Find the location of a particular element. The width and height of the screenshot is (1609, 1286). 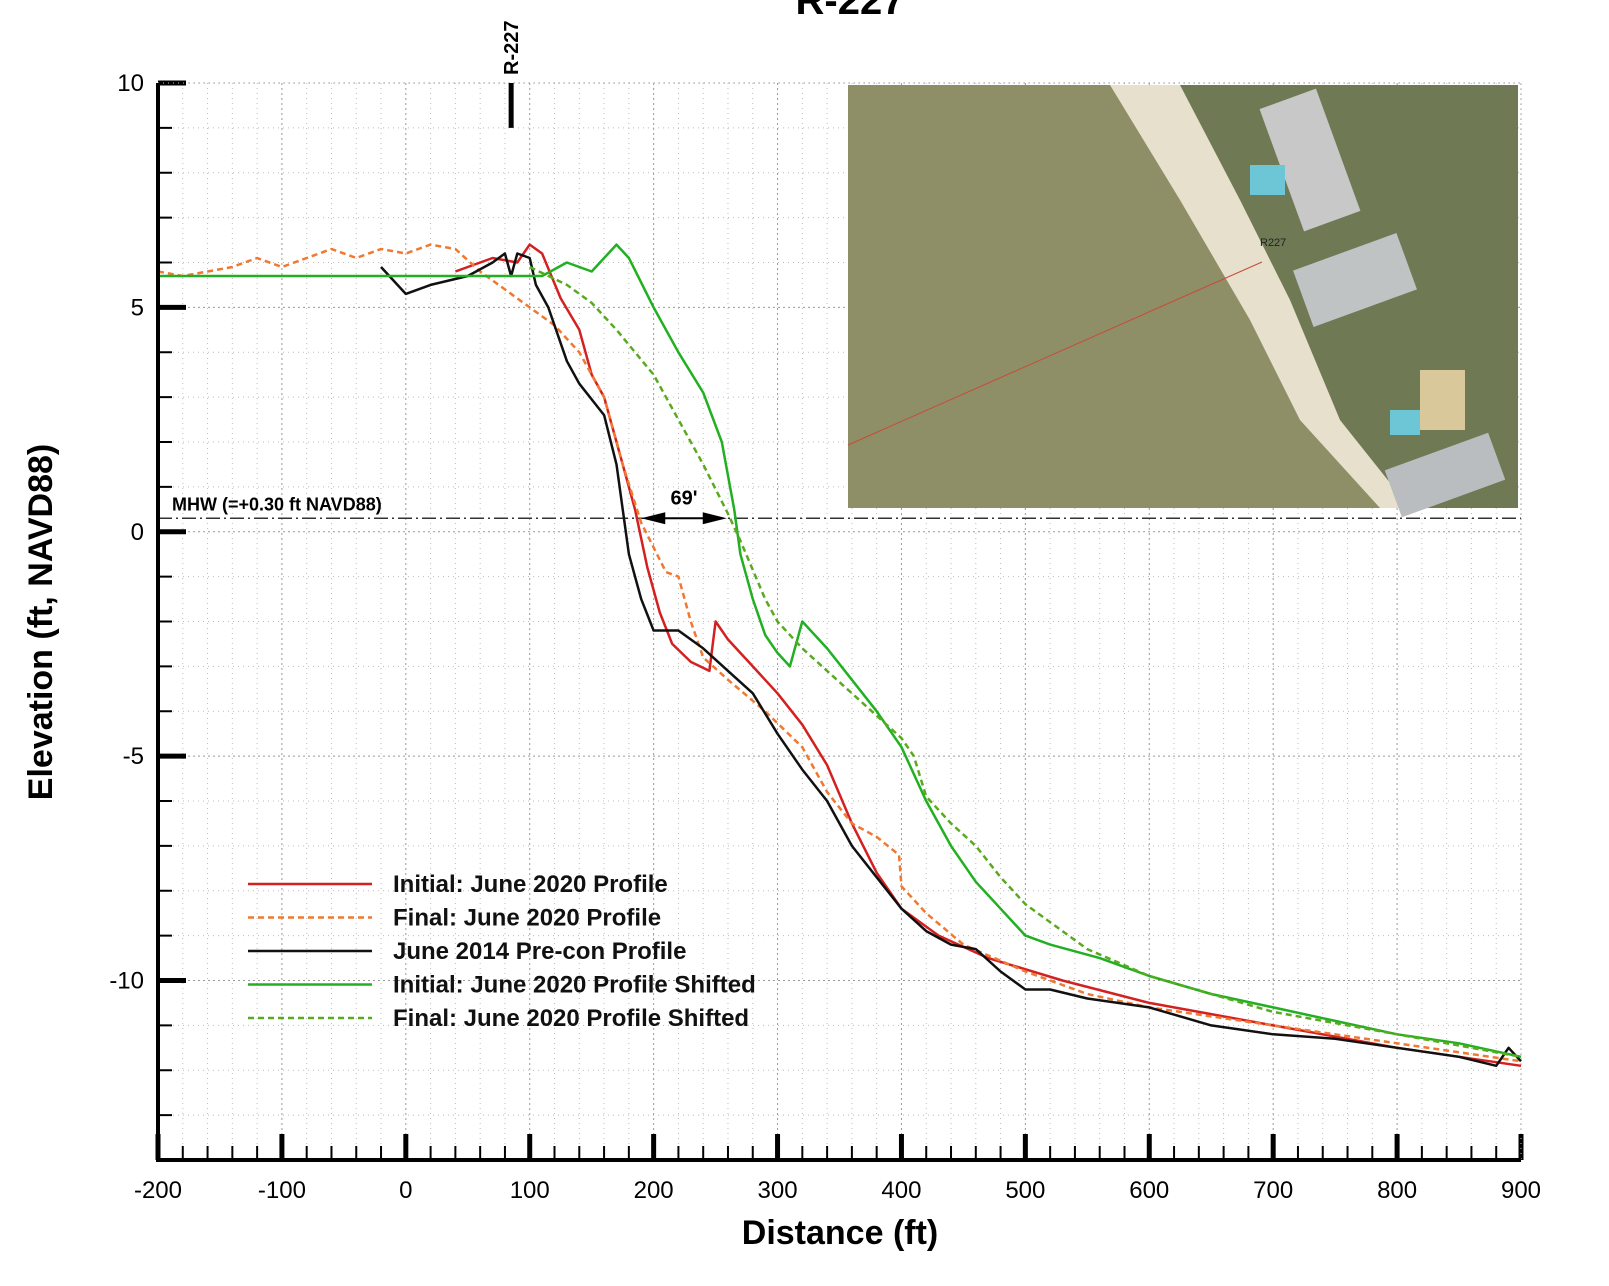

legend-label: Initial: June 2020 Profile is located at coordinates (530, 884).